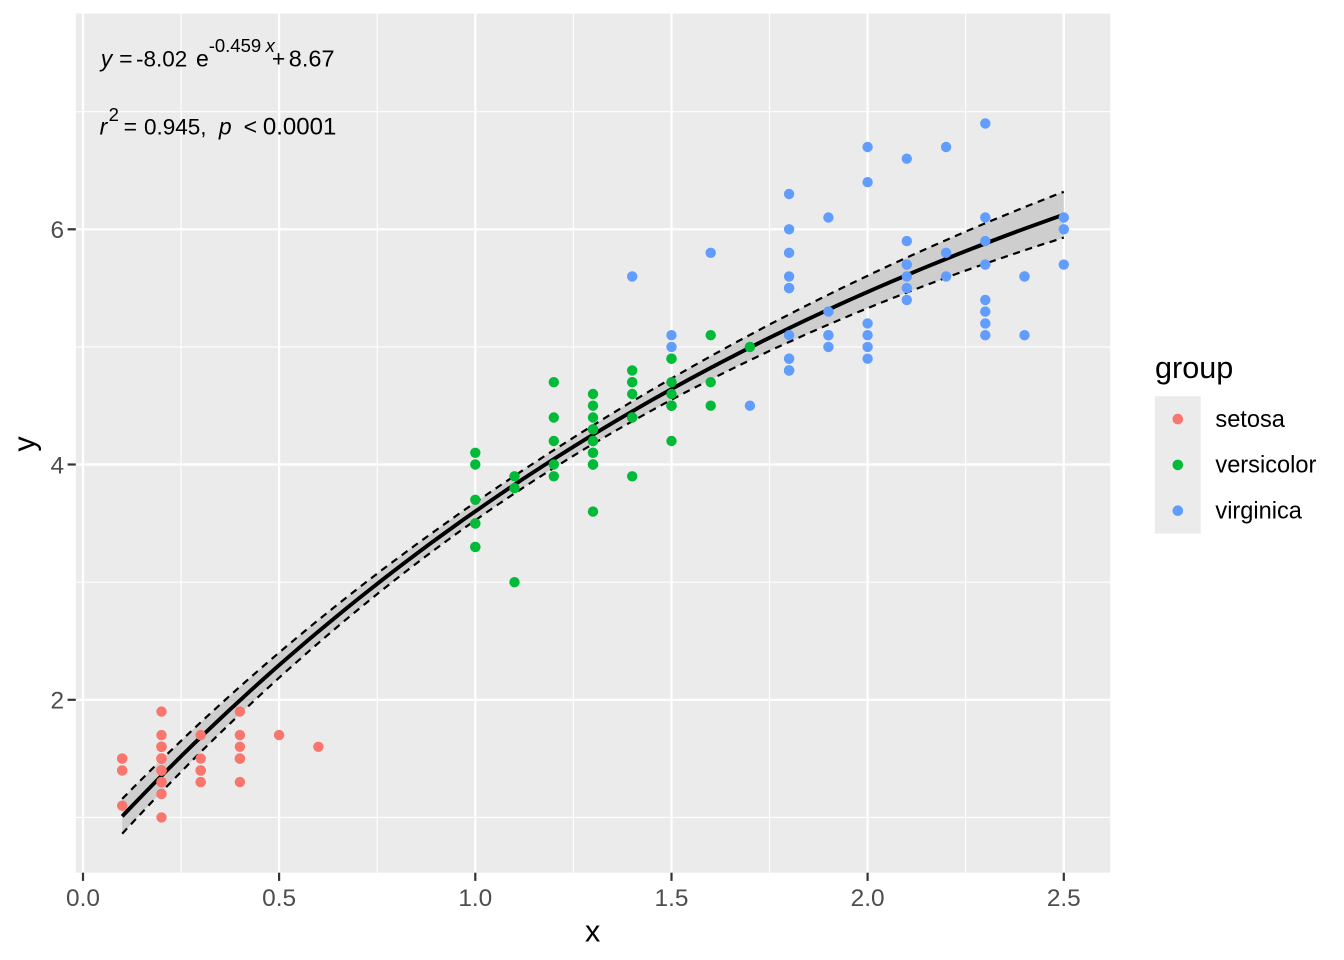  What do you see at coordinates (312, 58) in the screenshot?
I see `svg-text: 8.67` at bounding box center [312, 58].